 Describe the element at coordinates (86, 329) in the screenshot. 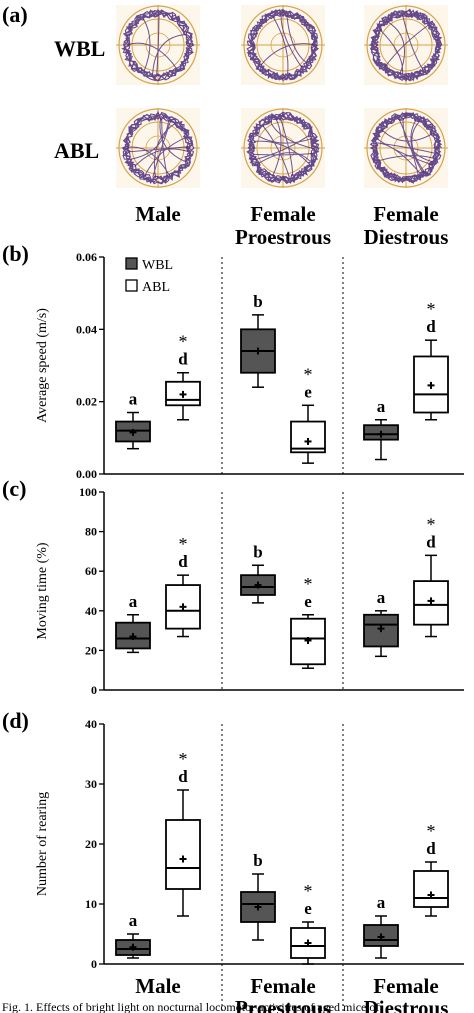

I see `y-tick-label: 0.04` at that location.